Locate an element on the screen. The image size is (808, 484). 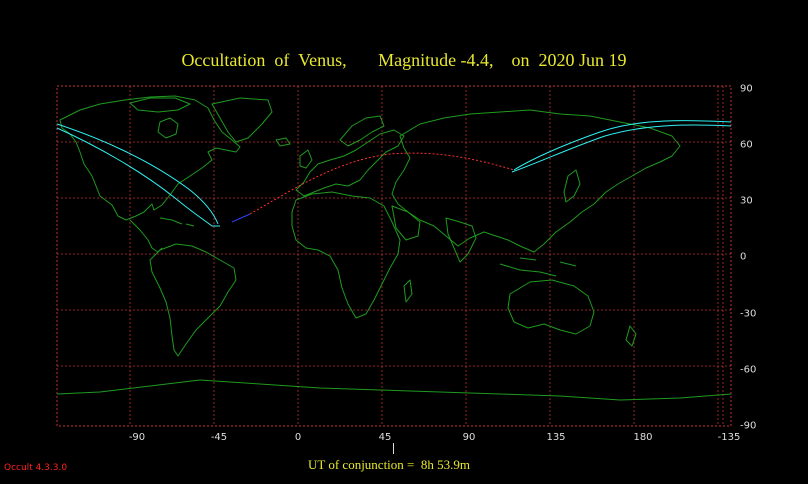
lon-tick-135: 135 is located at coordinates (556, 437).